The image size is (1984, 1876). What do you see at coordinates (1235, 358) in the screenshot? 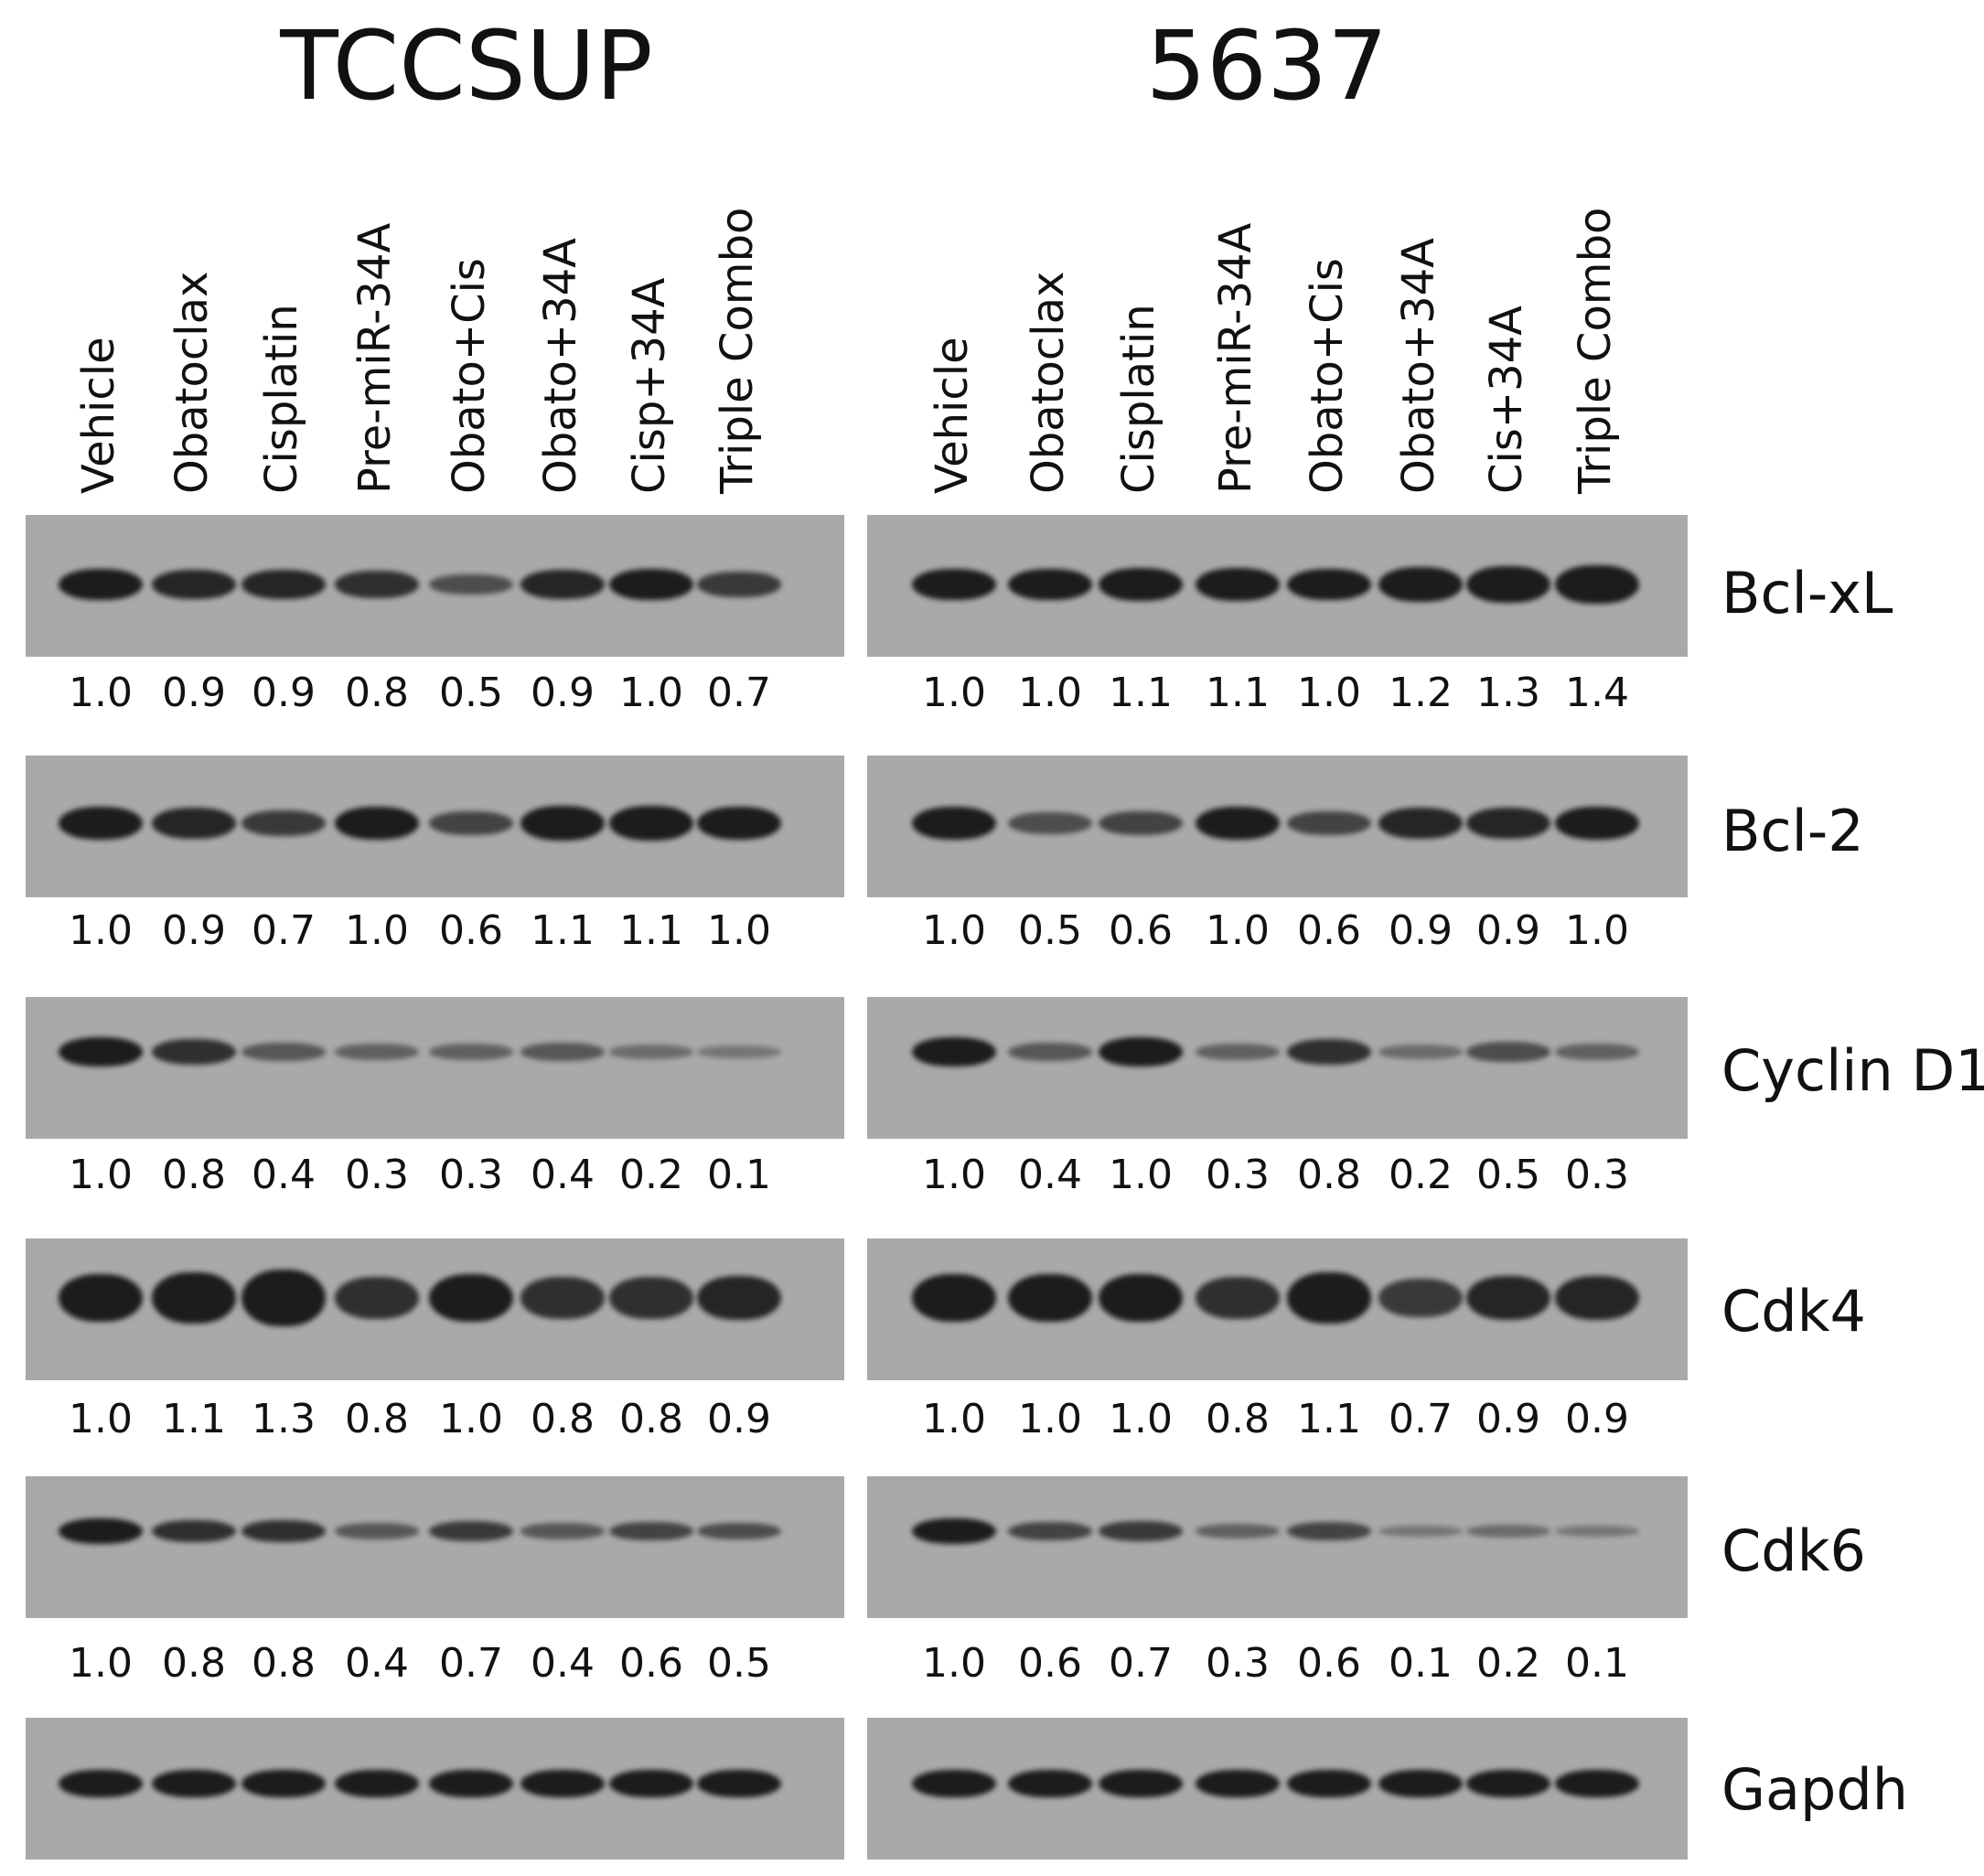
I see `lane-label: Pre-miR-34A` at bounding box center [1235, 358].